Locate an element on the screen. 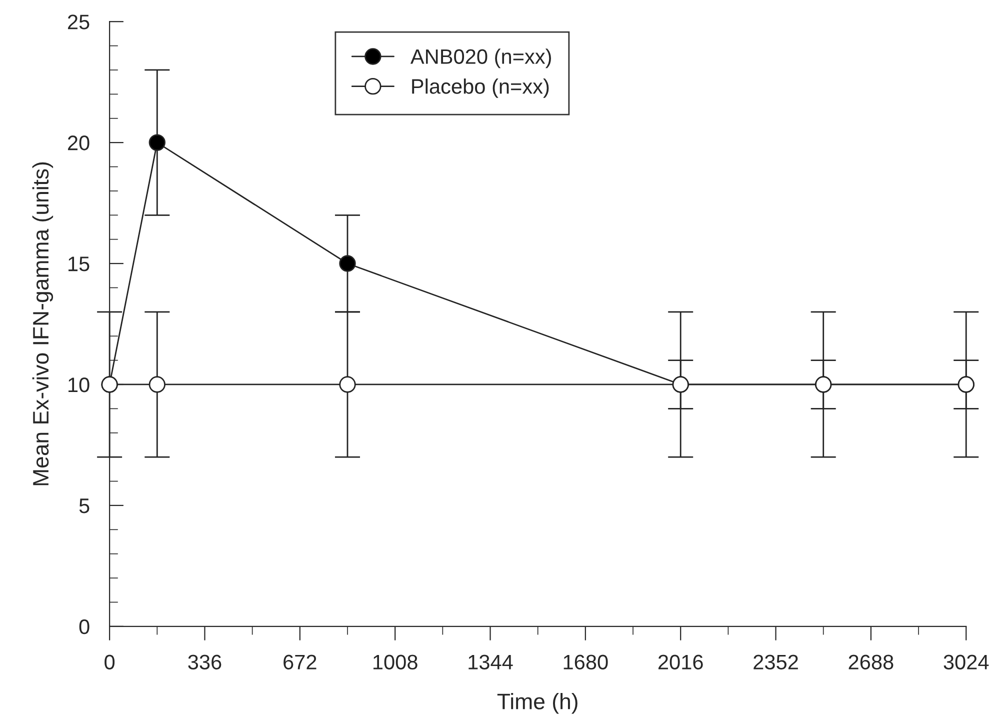 Image resolution: width=996 pixels, height=720 pixels. y-tick-label: 20 is located at coordinates (79, 143).